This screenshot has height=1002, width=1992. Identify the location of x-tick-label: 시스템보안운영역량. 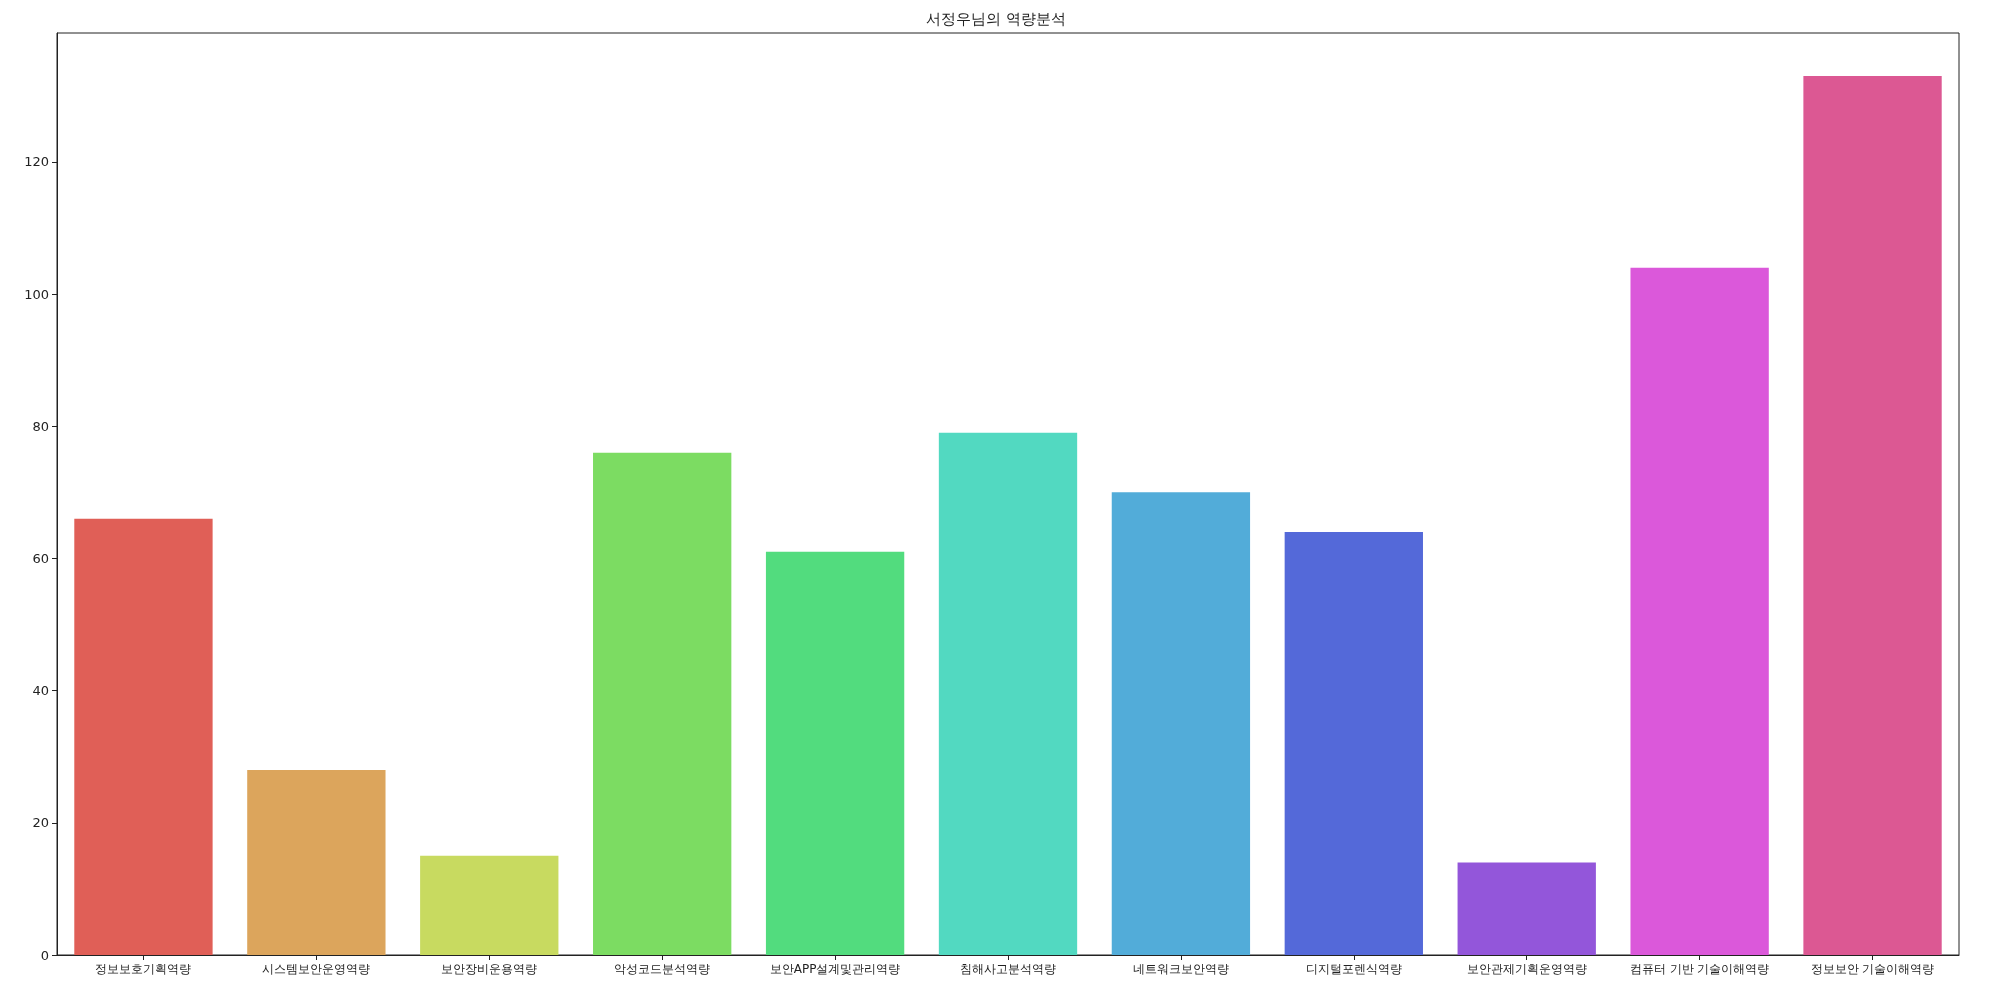
(316, 969).